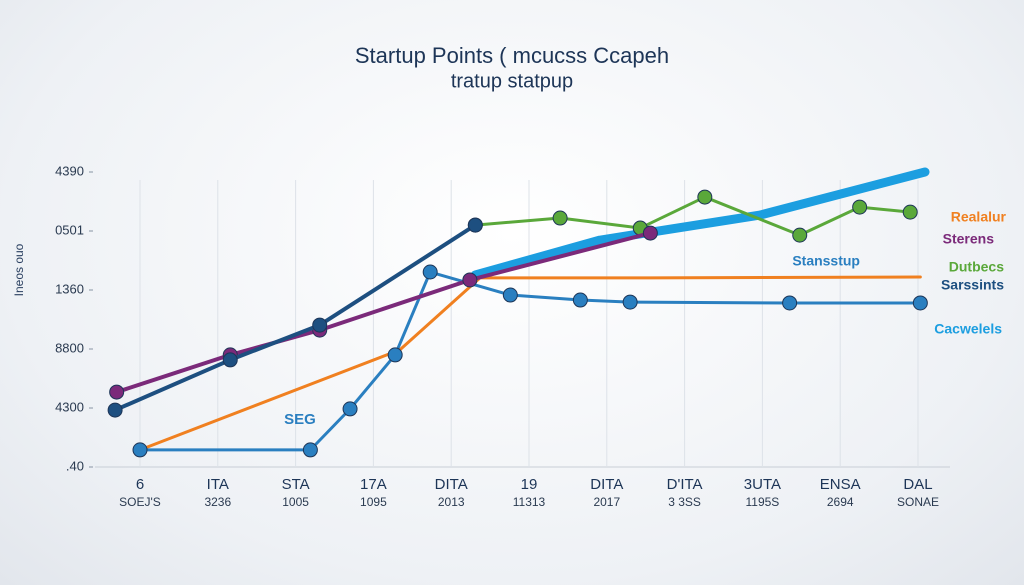 The width and height of the screenshot is (1024, 585). What do you see at coordinates (19, 269) in the screenshot?
I see `y-axis-label: Ineos ouo` at bounding box center [19, 269].